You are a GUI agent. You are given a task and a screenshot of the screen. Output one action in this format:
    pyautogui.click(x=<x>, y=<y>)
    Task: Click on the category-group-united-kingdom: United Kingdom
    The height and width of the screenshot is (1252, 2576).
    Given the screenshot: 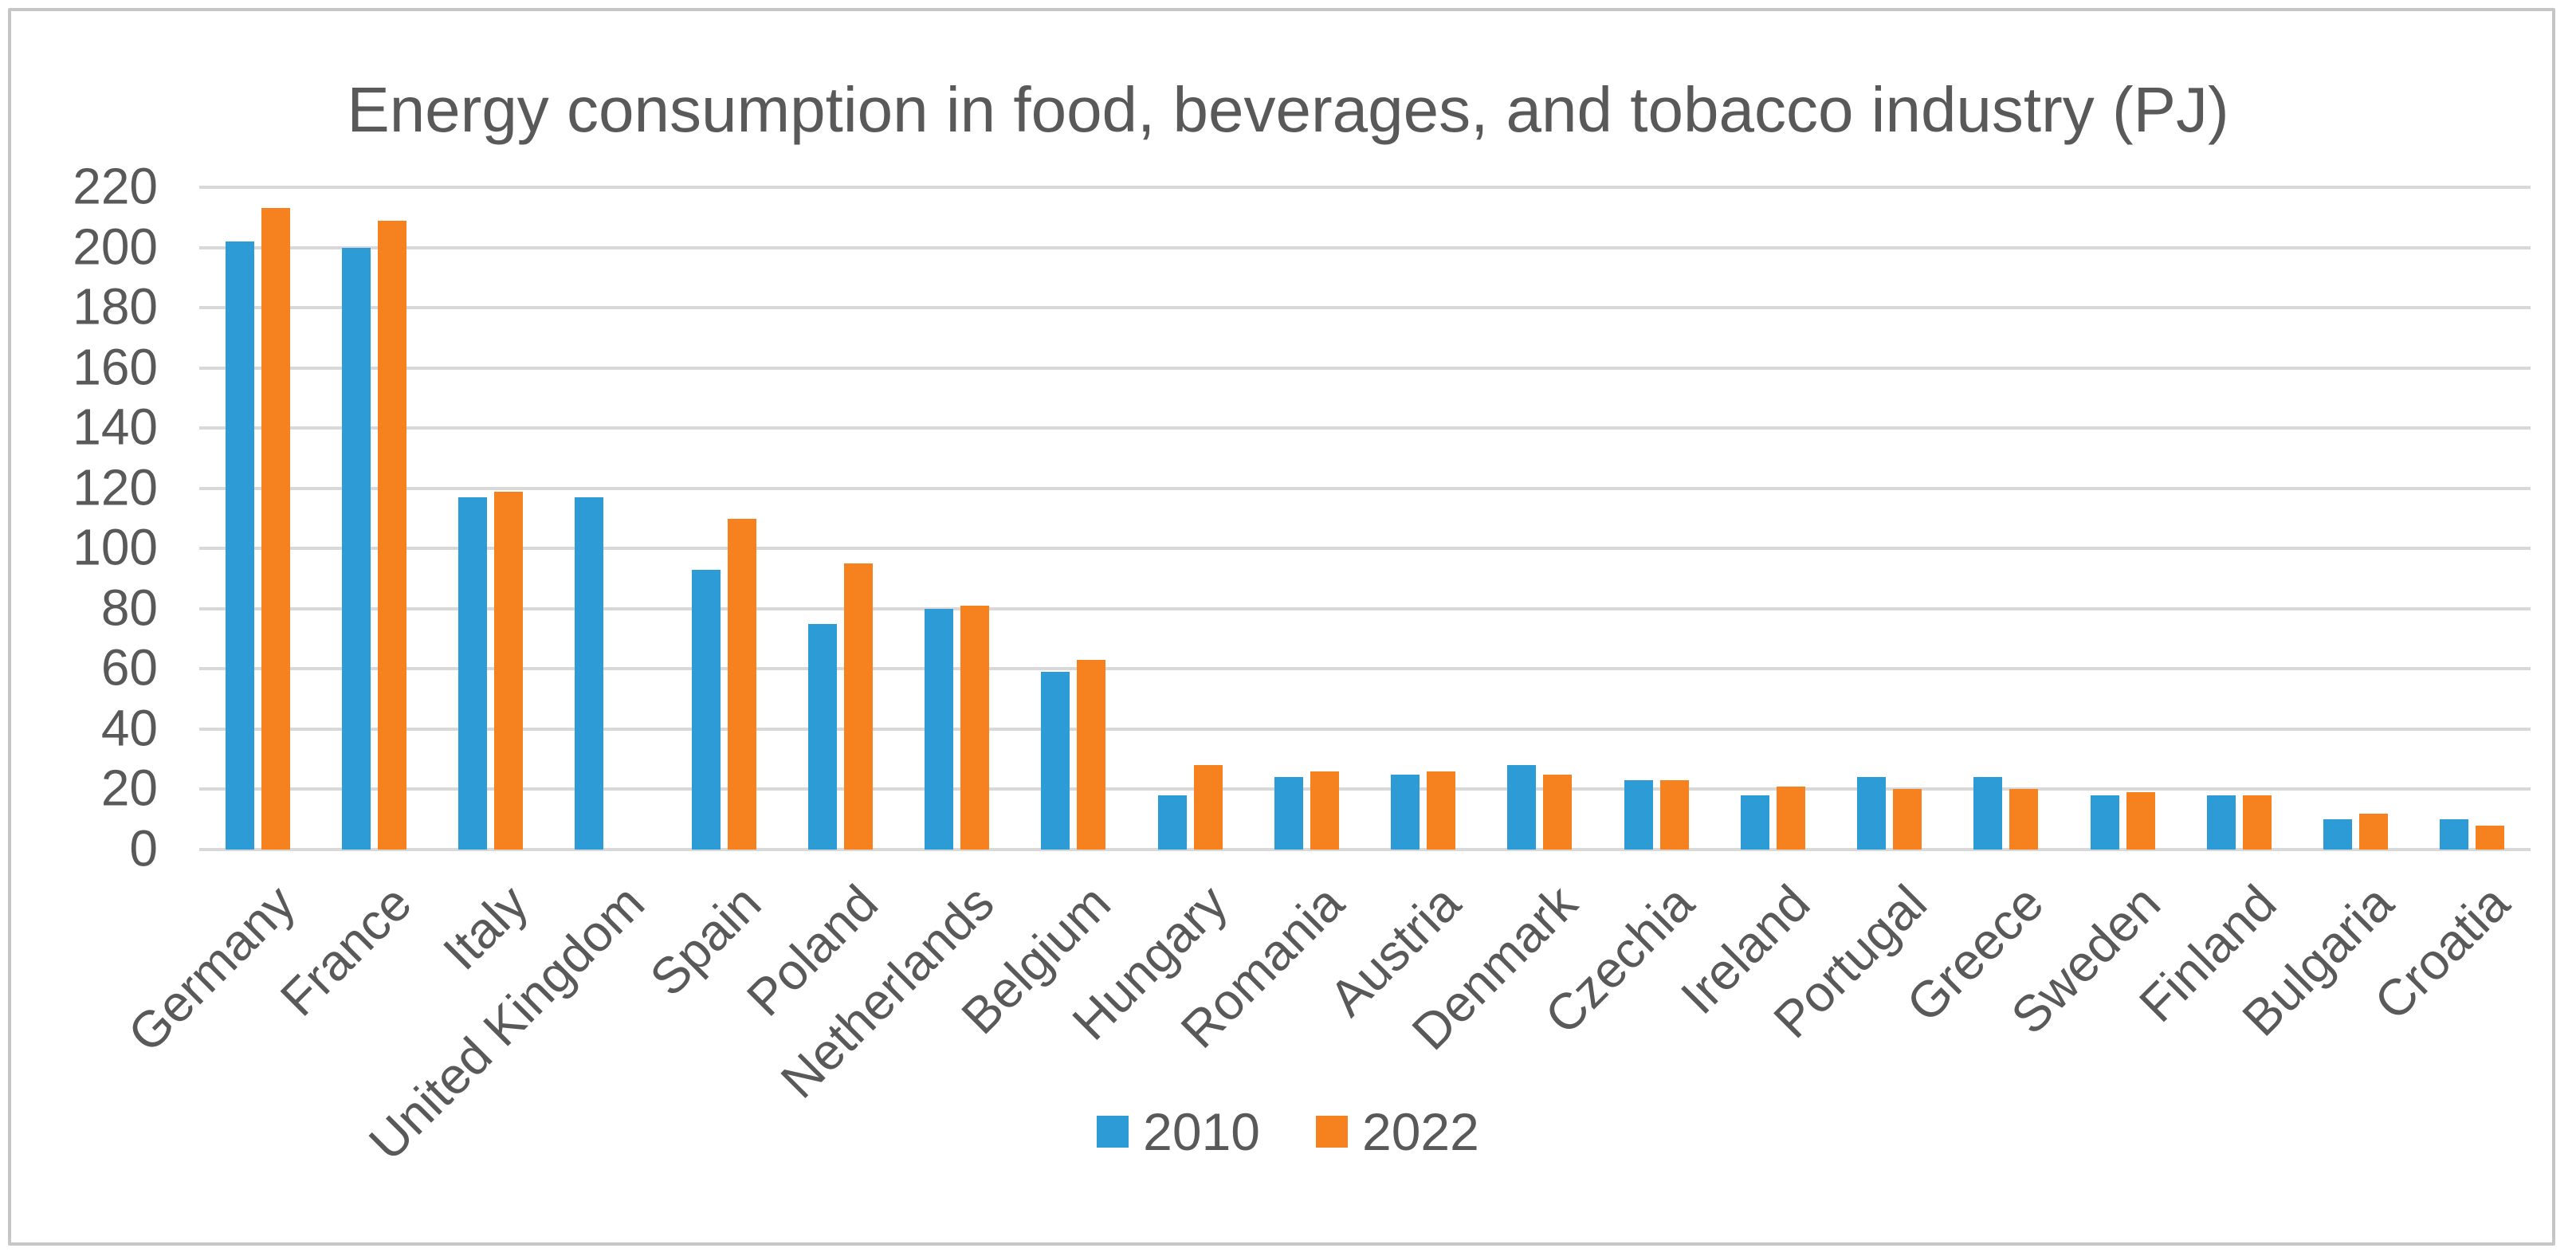 What is the action you would take?
    pyautogui.click(x=512, y=679)
    